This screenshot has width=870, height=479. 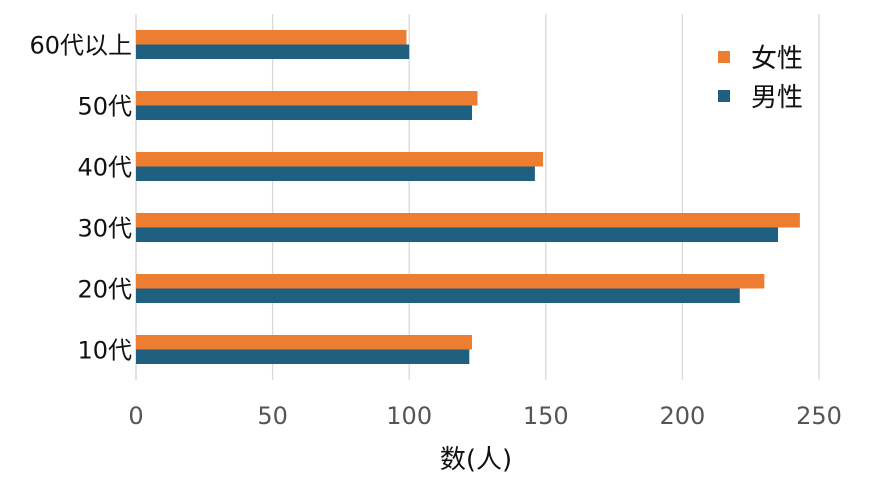 What do you see at coordinates (104, 351) in the screenshot?
I see `category-label-5: 10代` at bounding box center [104, 351].